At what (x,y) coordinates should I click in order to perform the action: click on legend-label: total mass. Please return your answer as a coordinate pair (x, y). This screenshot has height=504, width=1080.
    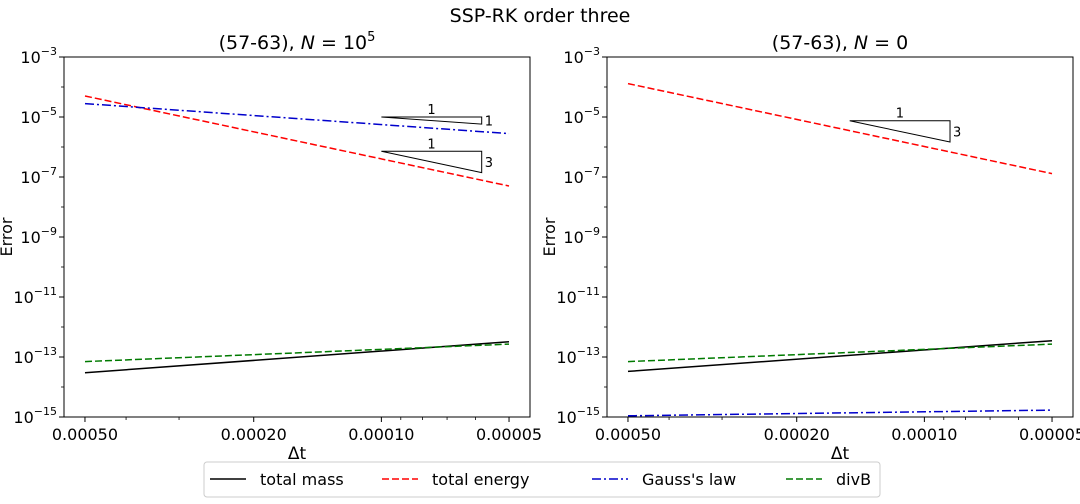
    Looking at the image, I should click on (302, 479).